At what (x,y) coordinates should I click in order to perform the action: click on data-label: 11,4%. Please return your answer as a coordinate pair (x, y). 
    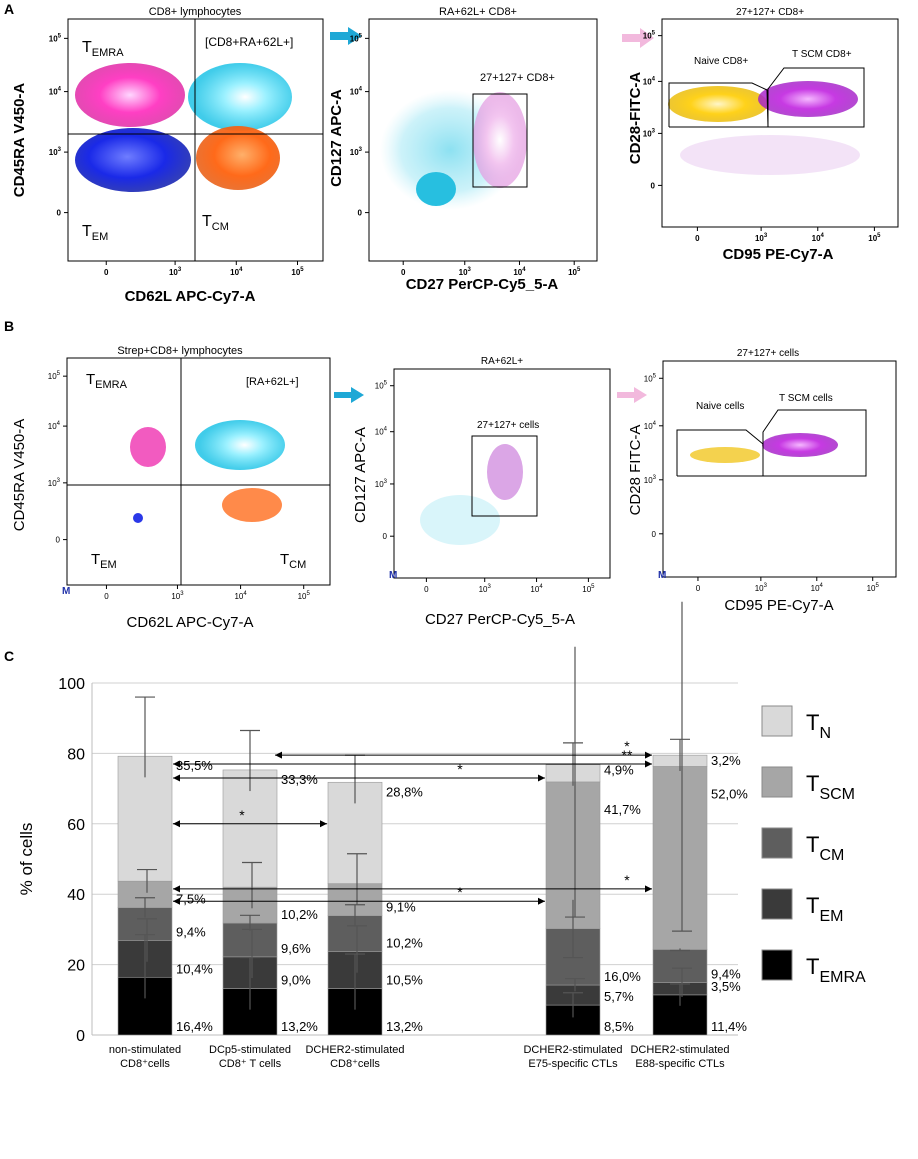
    Looking at the image, I should click on (729, 1026).